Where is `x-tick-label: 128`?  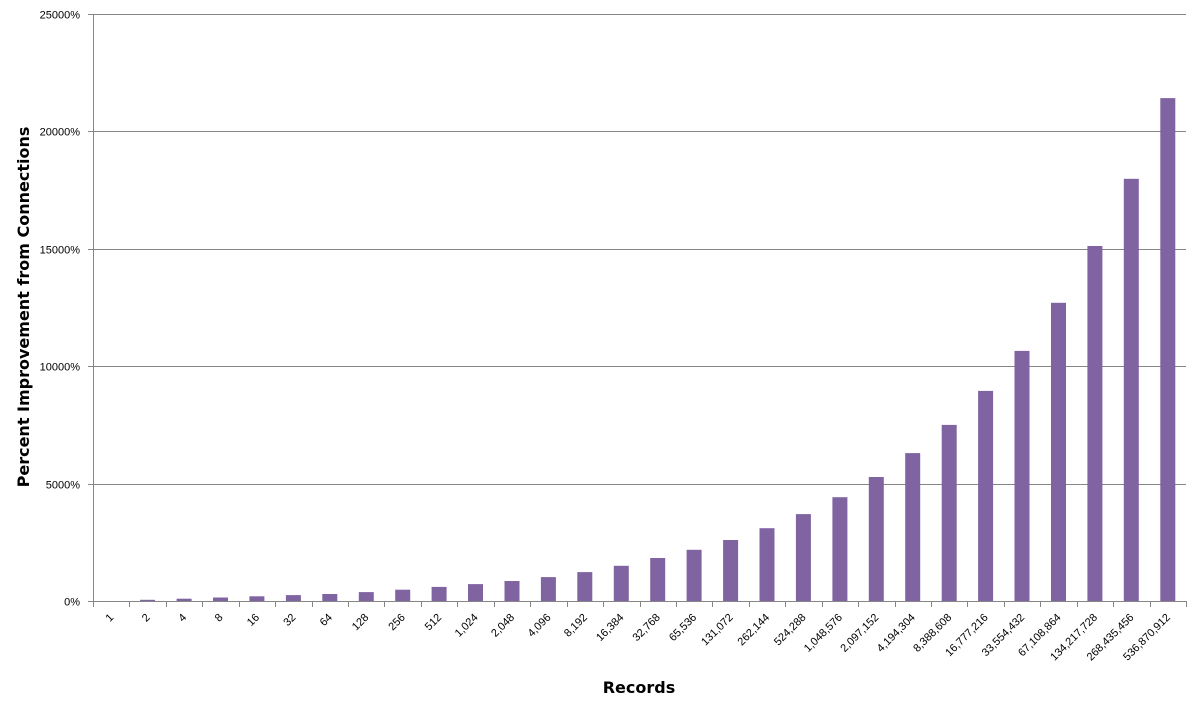 x-tick-label: 128 is located at coordinates (360, 622).